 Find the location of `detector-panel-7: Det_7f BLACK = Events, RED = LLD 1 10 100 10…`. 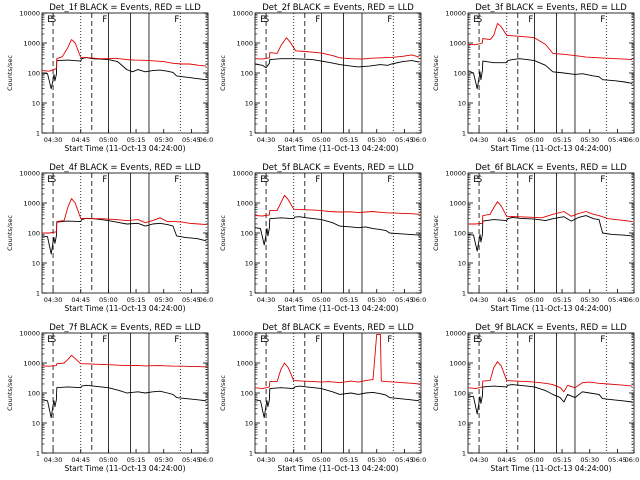

detector-panel-7: Det_7f BLACK = Events, RED = LLD 1 10 100 10… is located at coordinates (109, 398).